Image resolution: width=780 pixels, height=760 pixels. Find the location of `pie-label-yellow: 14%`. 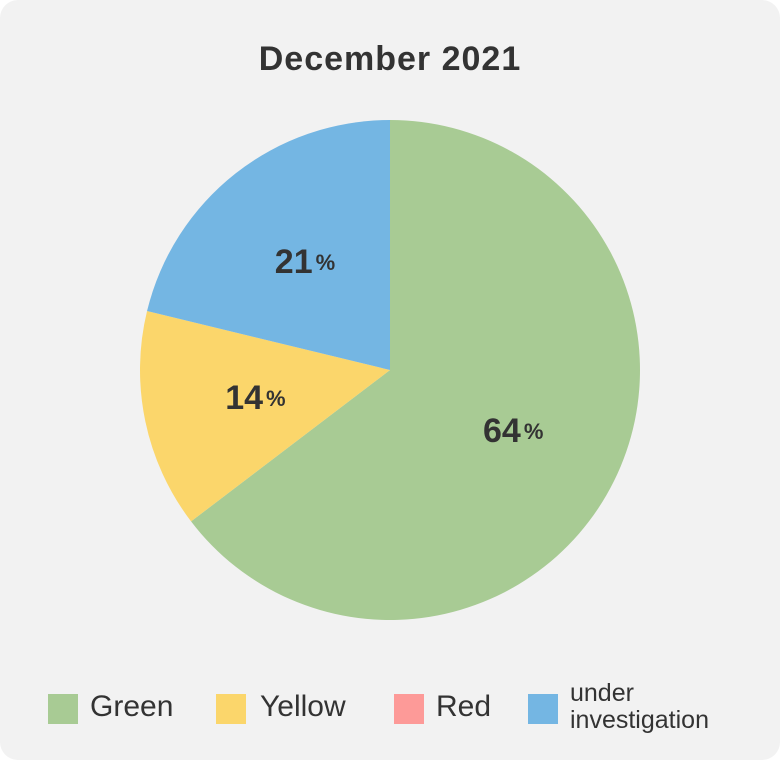

pie-label-yellow: 14% is located at coordinates (255, 398).